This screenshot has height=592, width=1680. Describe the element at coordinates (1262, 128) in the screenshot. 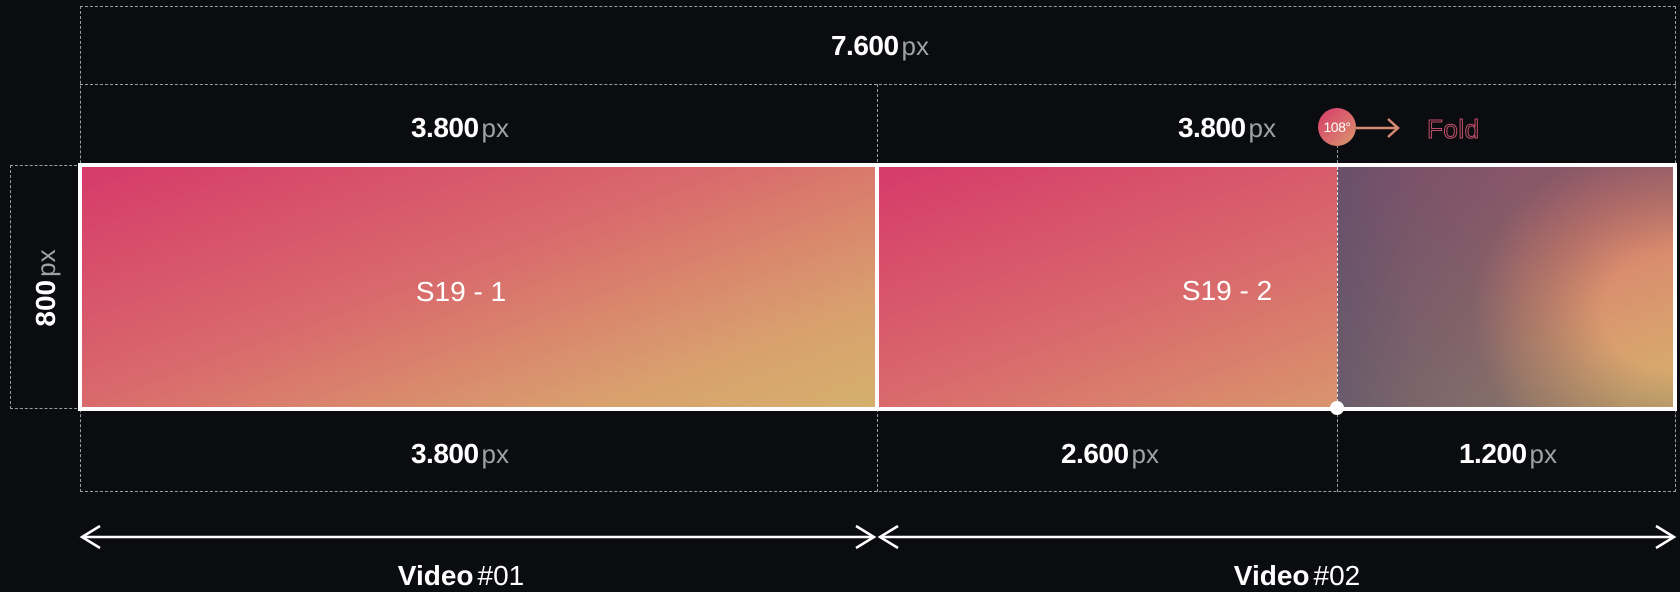

I see `top-segment-2-unit: px` at that location.